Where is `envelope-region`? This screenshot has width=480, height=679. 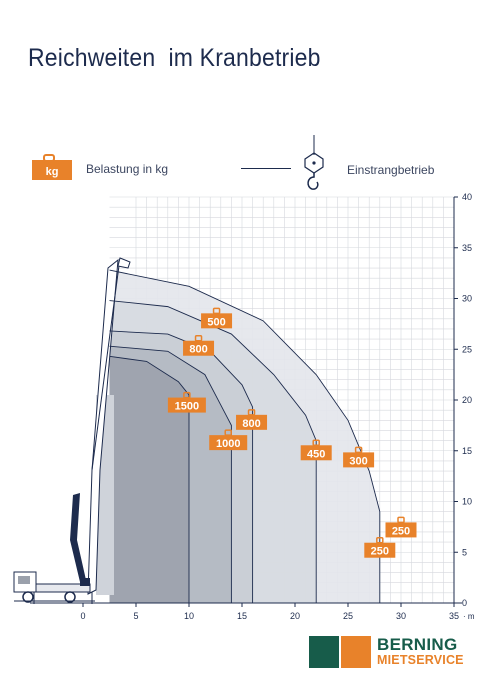 envelope-region is located at coordinates (149, 479).